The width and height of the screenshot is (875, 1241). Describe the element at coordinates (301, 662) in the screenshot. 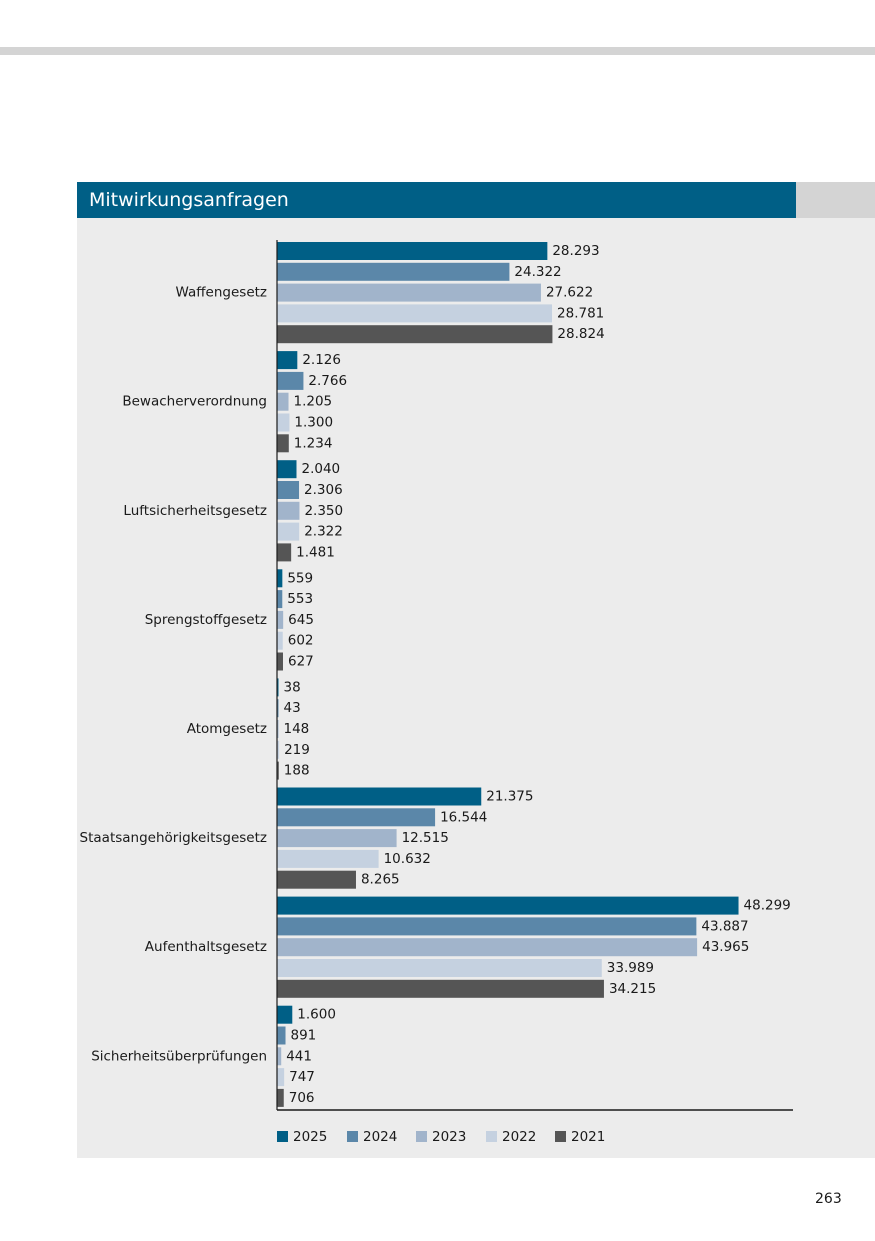

I see `data-label: 627` at that location.